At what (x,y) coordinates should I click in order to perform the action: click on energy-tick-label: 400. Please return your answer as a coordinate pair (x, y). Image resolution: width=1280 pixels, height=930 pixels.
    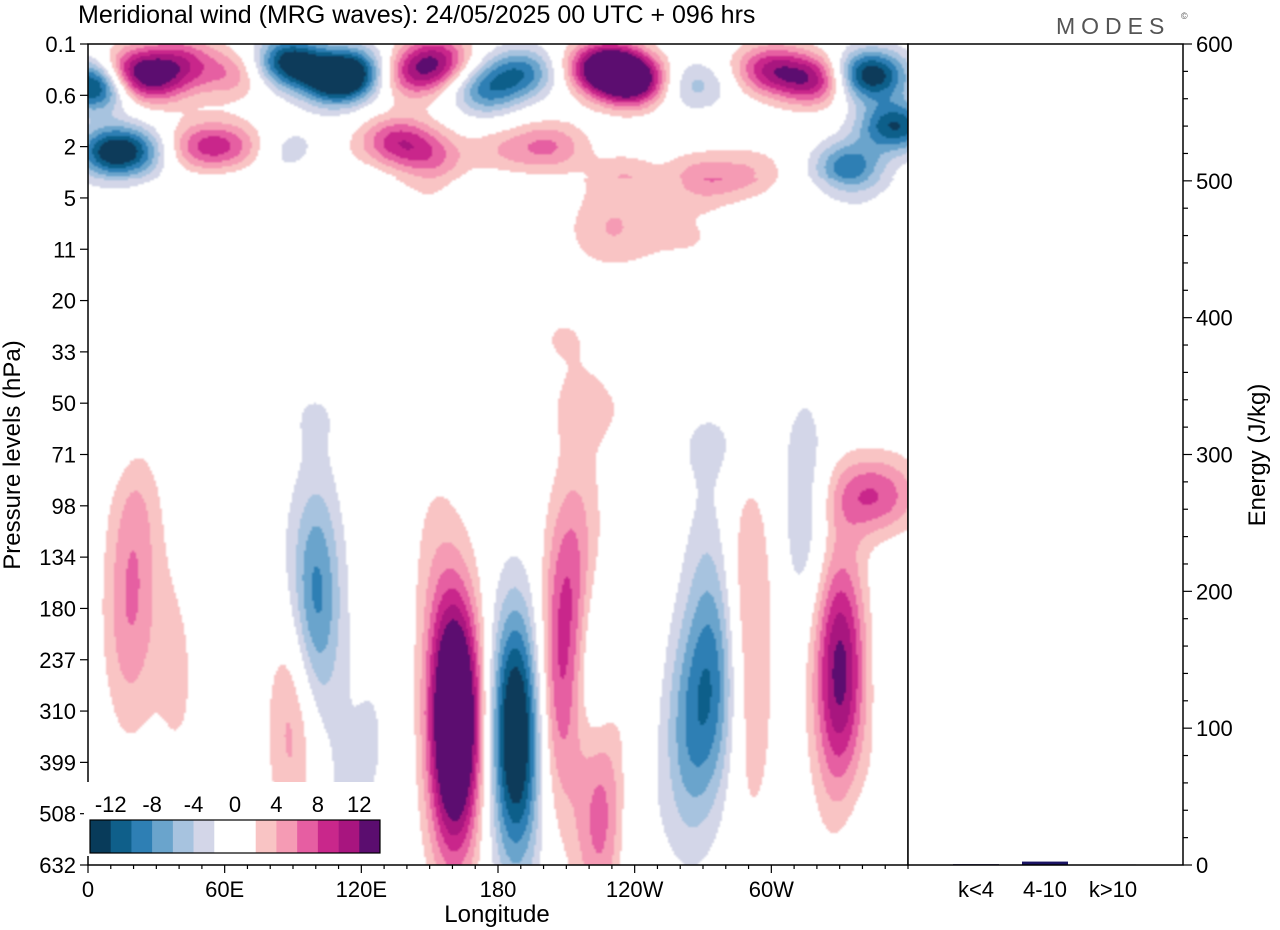
    Looking at the image, I should click on (1214, 318).